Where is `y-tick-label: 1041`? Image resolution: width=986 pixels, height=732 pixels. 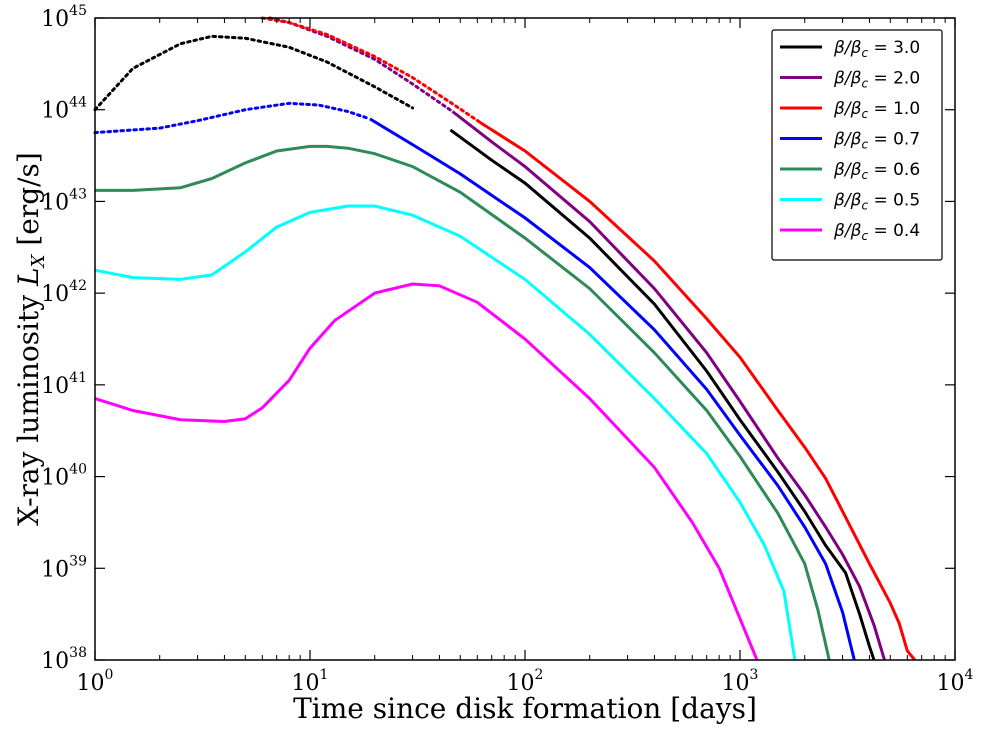 y-tick-label: 1041 is located at coordinates (64, 384).